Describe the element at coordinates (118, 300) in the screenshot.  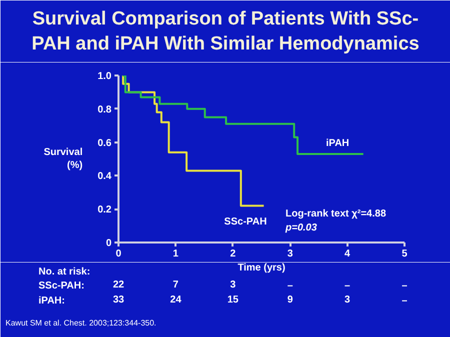
I see `text: 33` at that location.